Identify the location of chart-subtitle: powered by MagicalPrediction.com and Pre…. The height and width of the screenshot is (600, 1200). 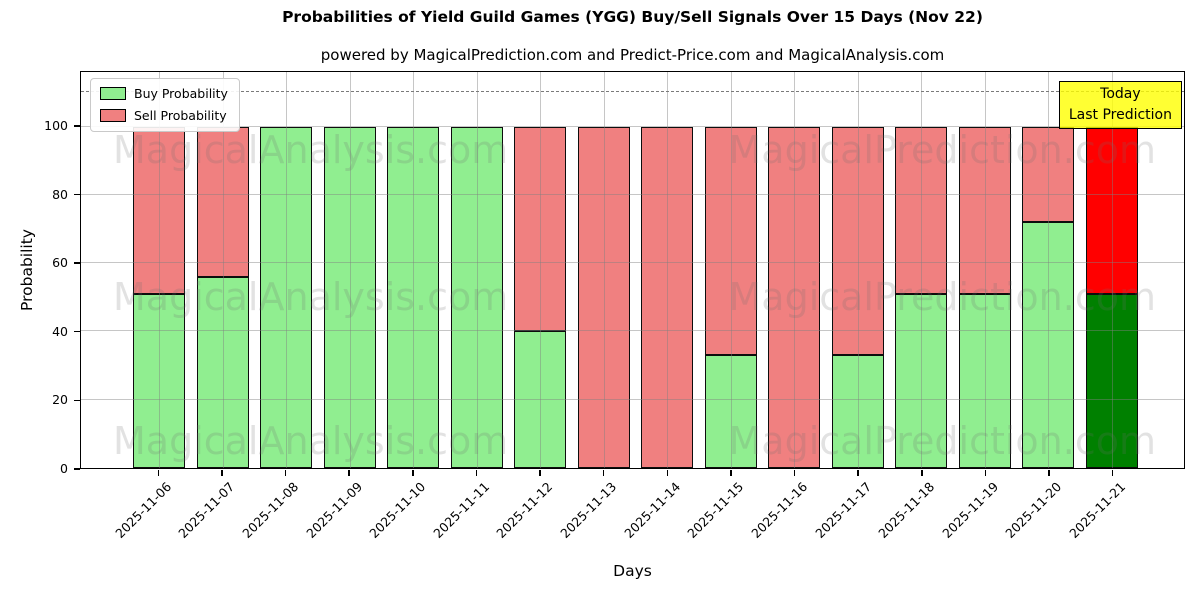
(632, 55).